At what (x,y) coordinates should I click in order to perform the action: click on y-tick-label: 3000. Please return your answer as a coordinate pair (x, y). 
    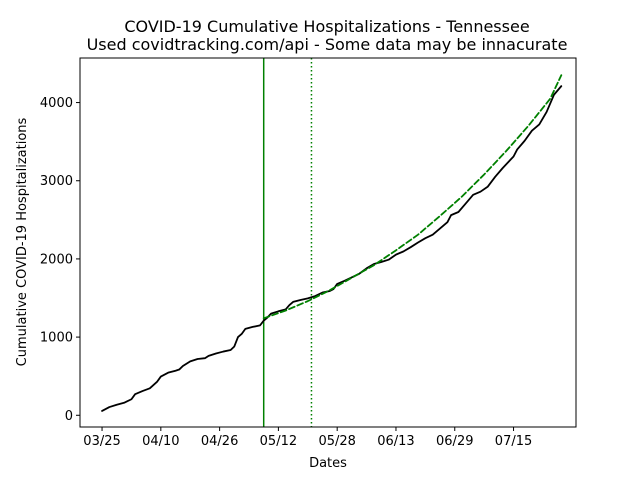
    Looking at the image, I should click on (56, 181).